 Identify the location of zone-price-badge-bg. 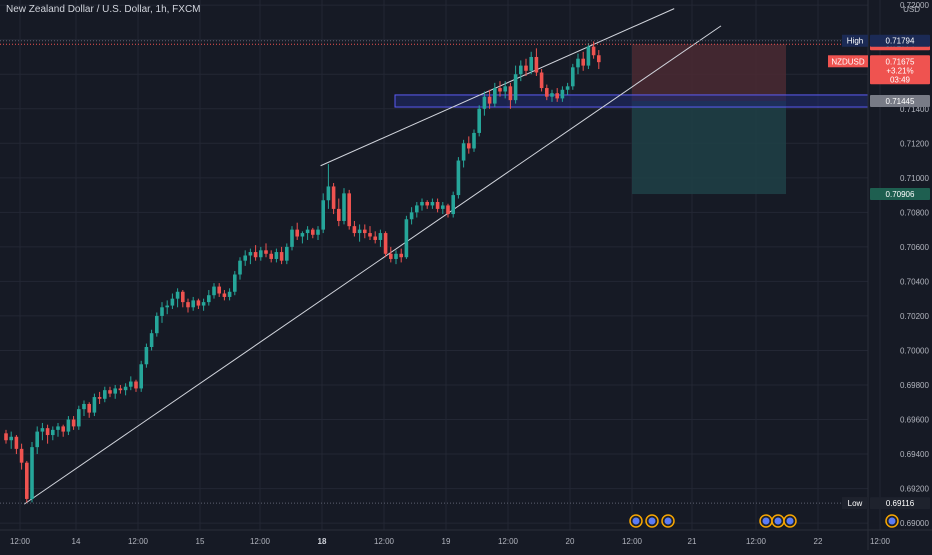
(900, 100).